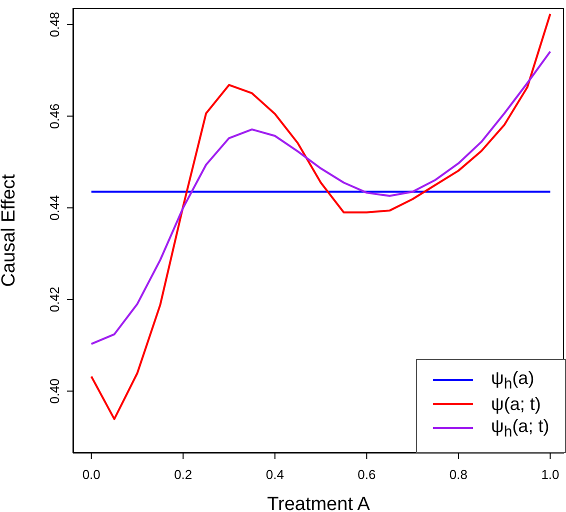 The height and width of the screenshot is (512, 566). Describe the element at coordinates (91, 474) in the screenshot. I see `x-tick-label: 0.0` at that location.